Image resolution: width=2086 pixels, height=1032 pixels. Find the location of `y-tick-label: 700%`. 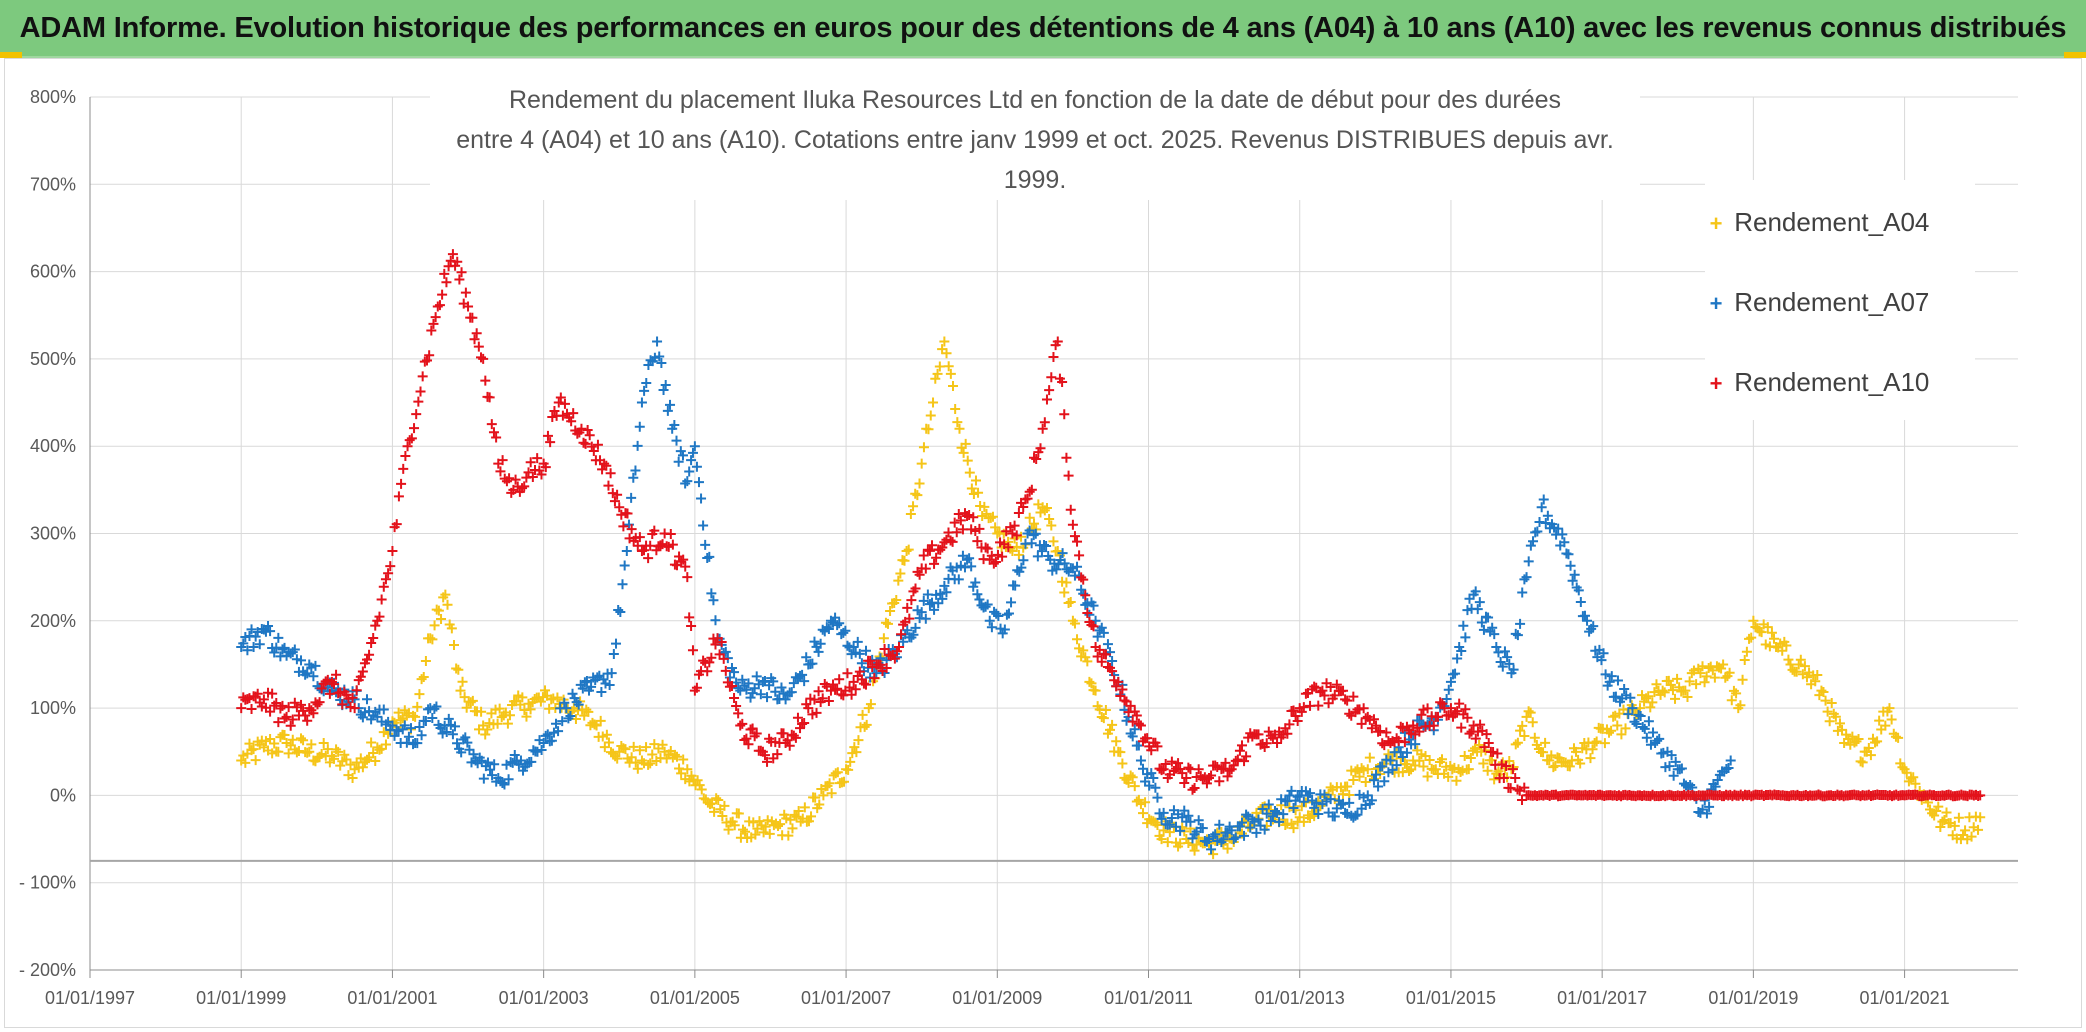

y-tick-label: 700% is located at coordinates (53, 184).